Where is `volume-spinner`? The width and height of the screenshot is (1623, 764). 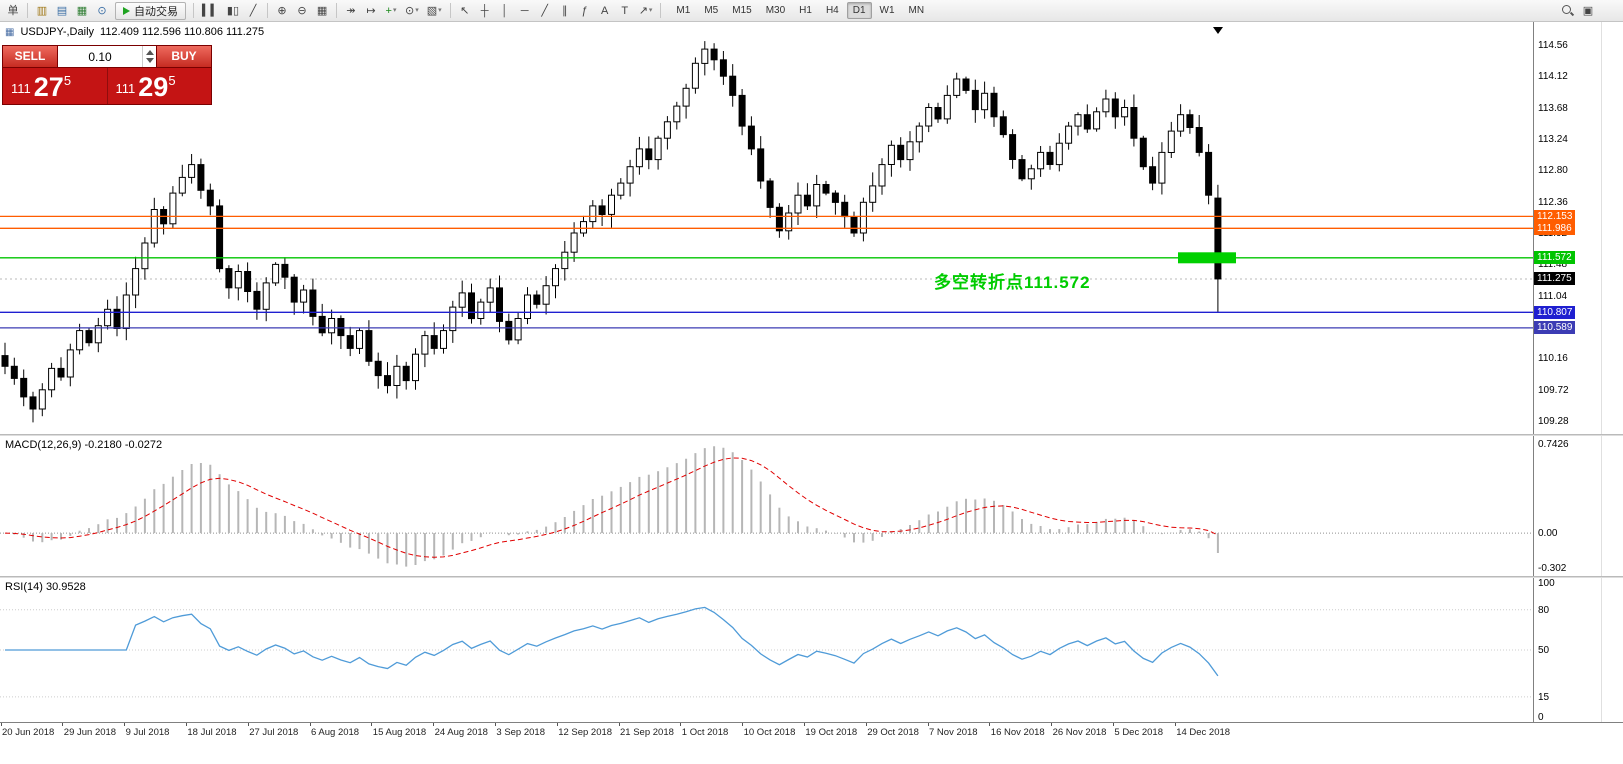 volume-spinner is located at coordinates (149, 56).